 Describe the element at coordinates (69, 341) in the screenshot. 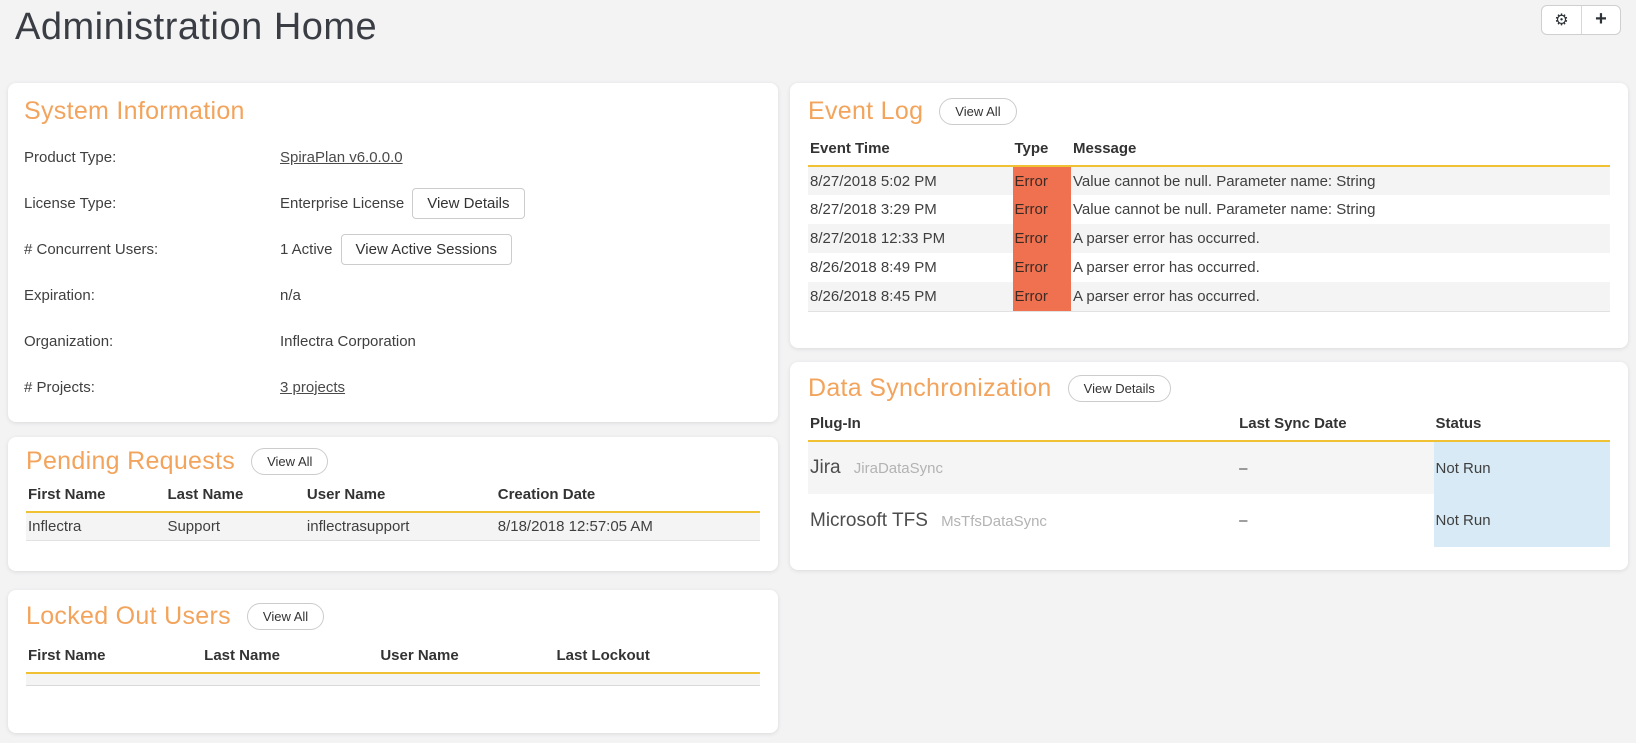

I see `organization-label: Organization:` at that location.